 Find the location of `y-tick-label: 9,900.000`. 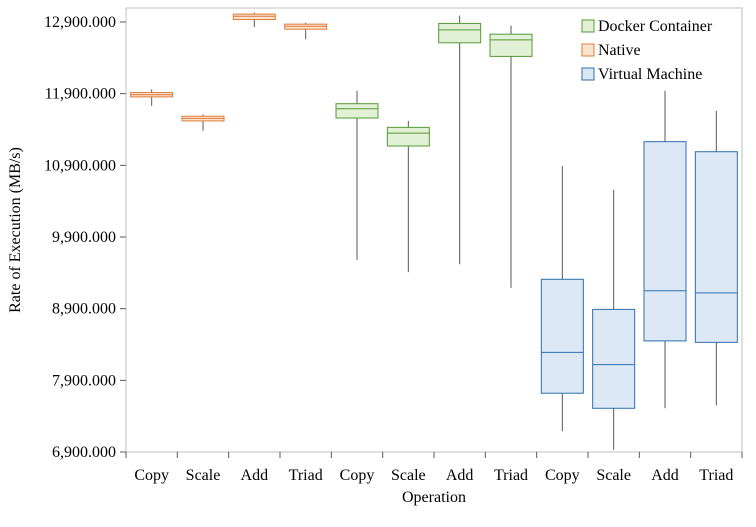

y-tick-label: 9,900.000 is located at coordinates (84, 237).